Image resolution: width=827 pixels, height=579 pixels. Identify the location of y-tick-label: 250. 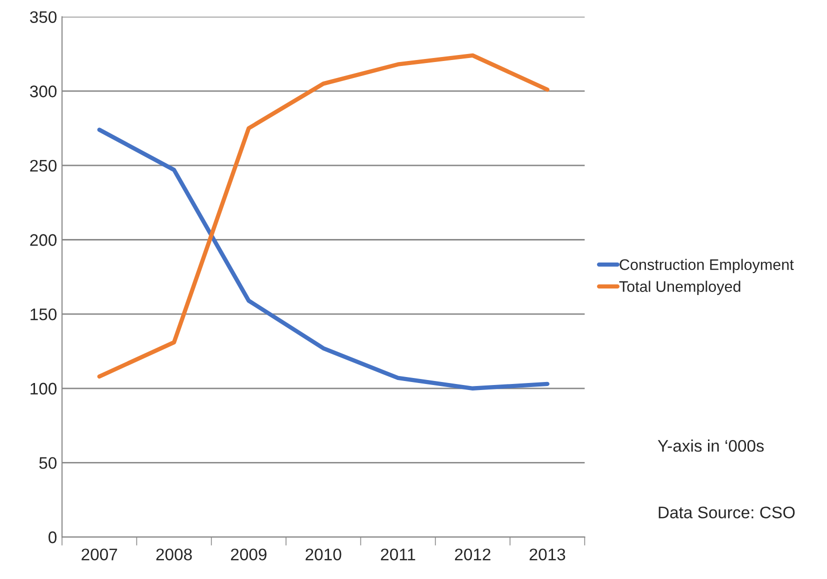
(43, 166).